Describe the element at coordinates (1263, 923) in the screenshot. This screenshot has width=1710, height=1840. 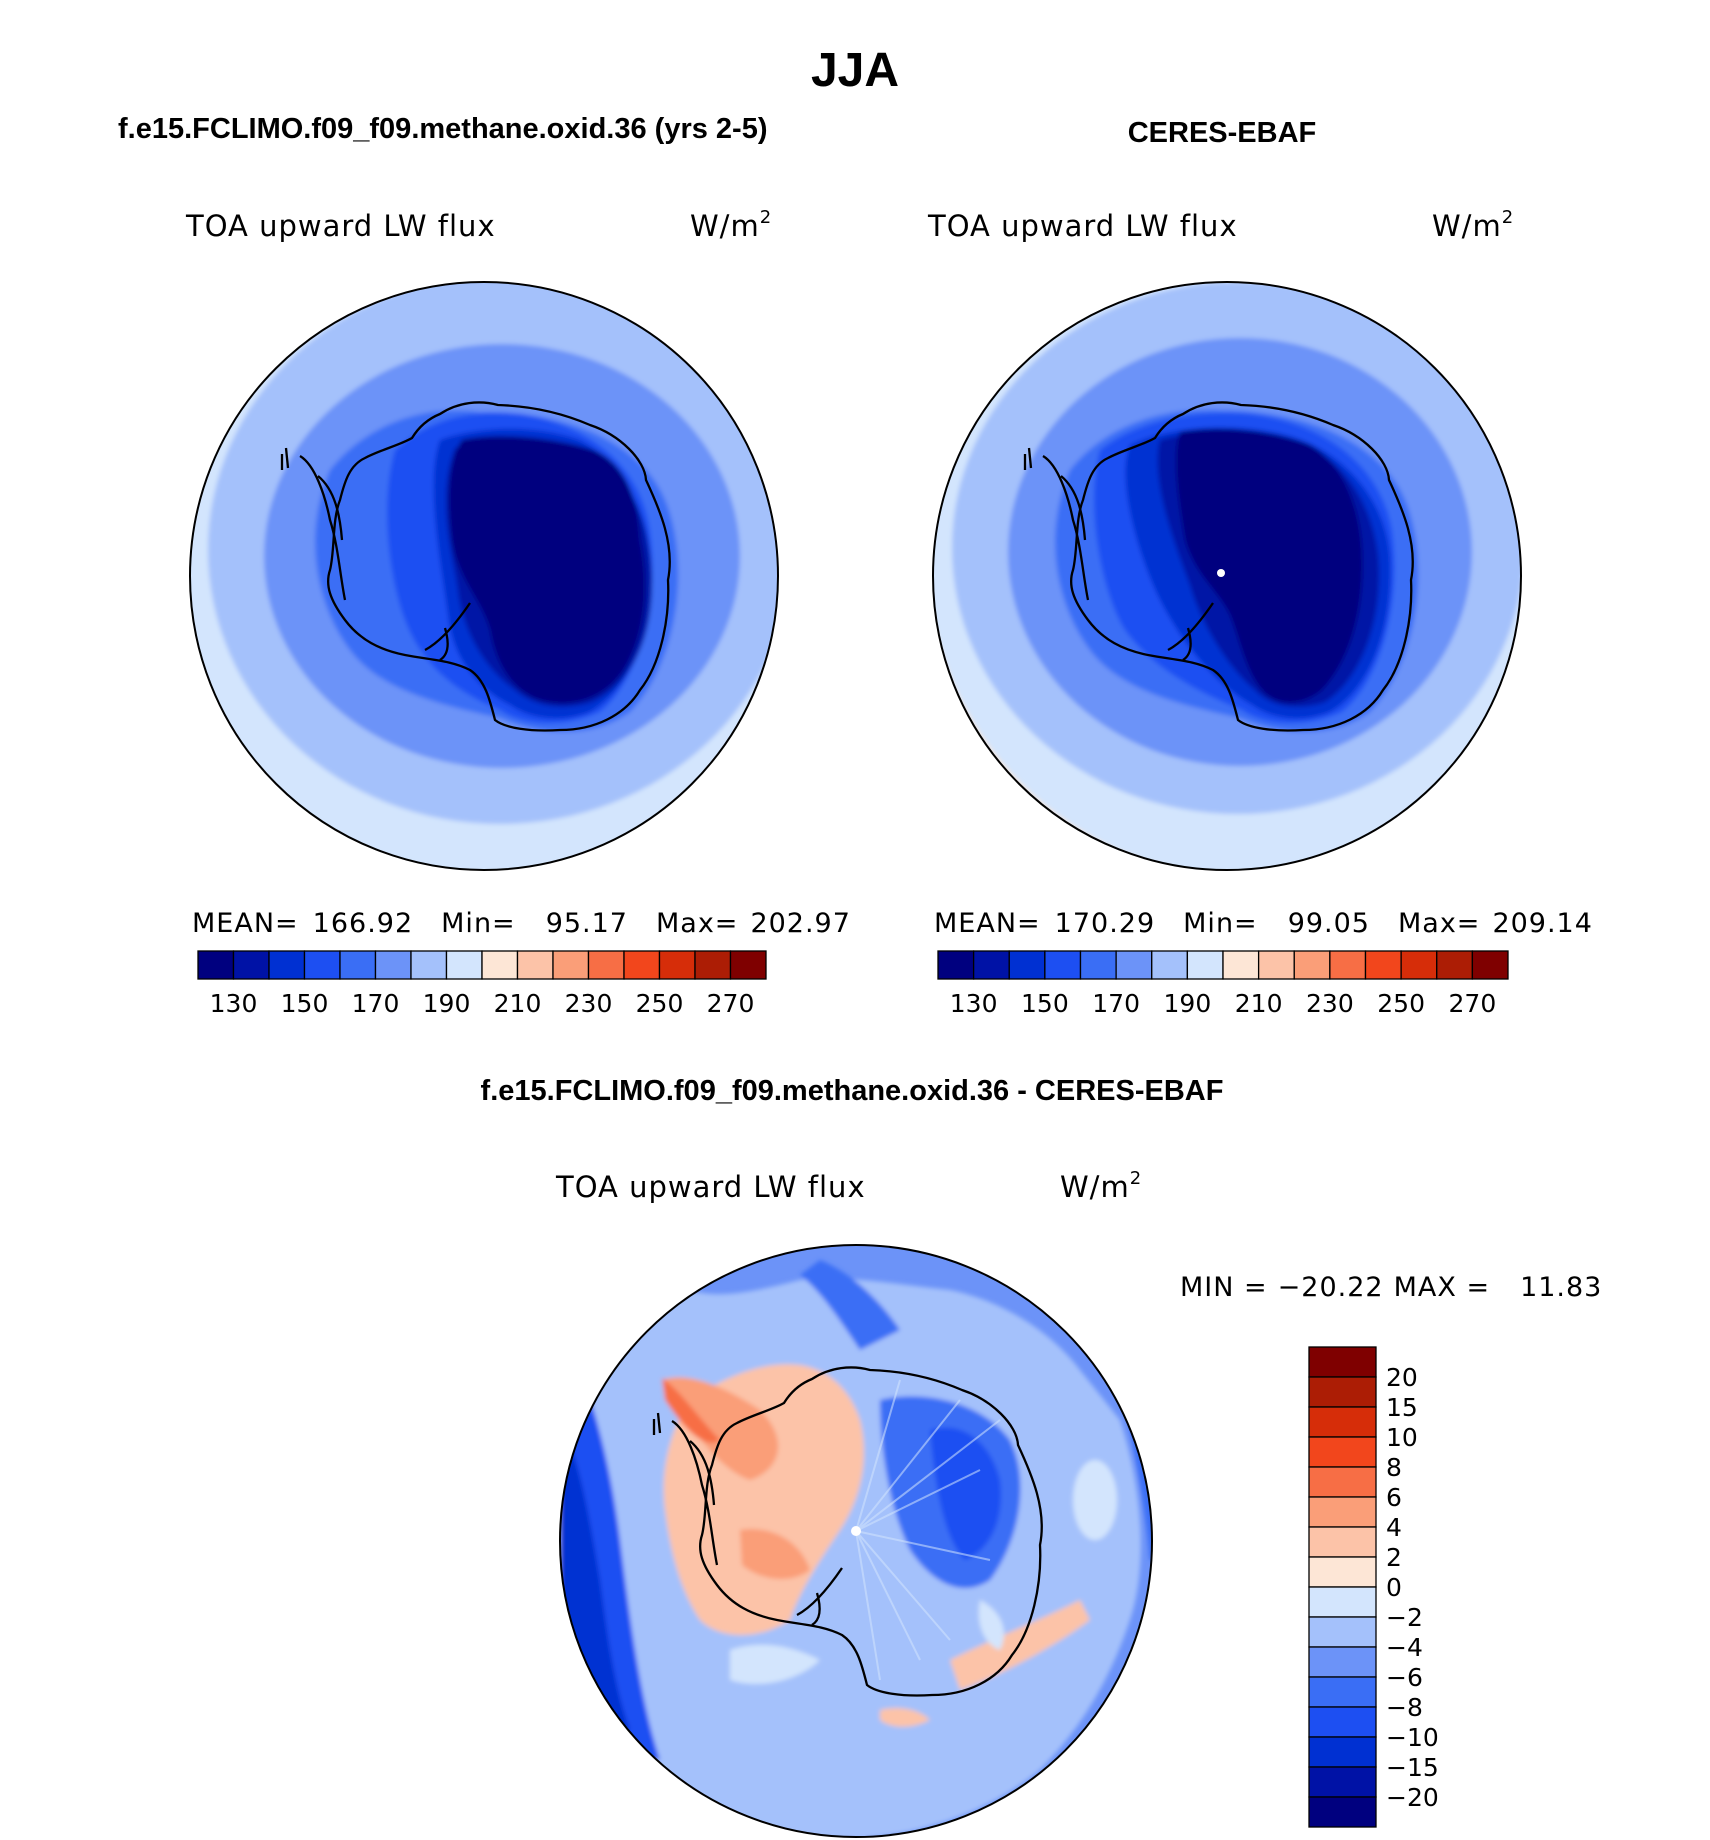
I see `panel-obs-stats: MEAN= 170.29 Min= 99.05 Max= 209.14` at that location.